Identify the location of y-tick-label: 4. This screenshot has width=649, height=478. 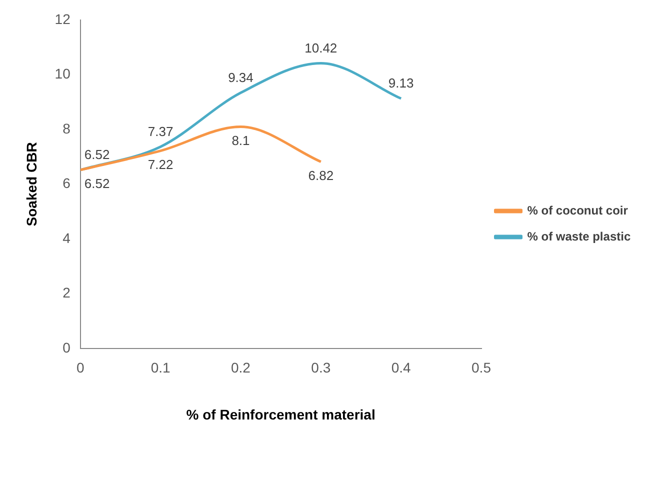
(66, 238).